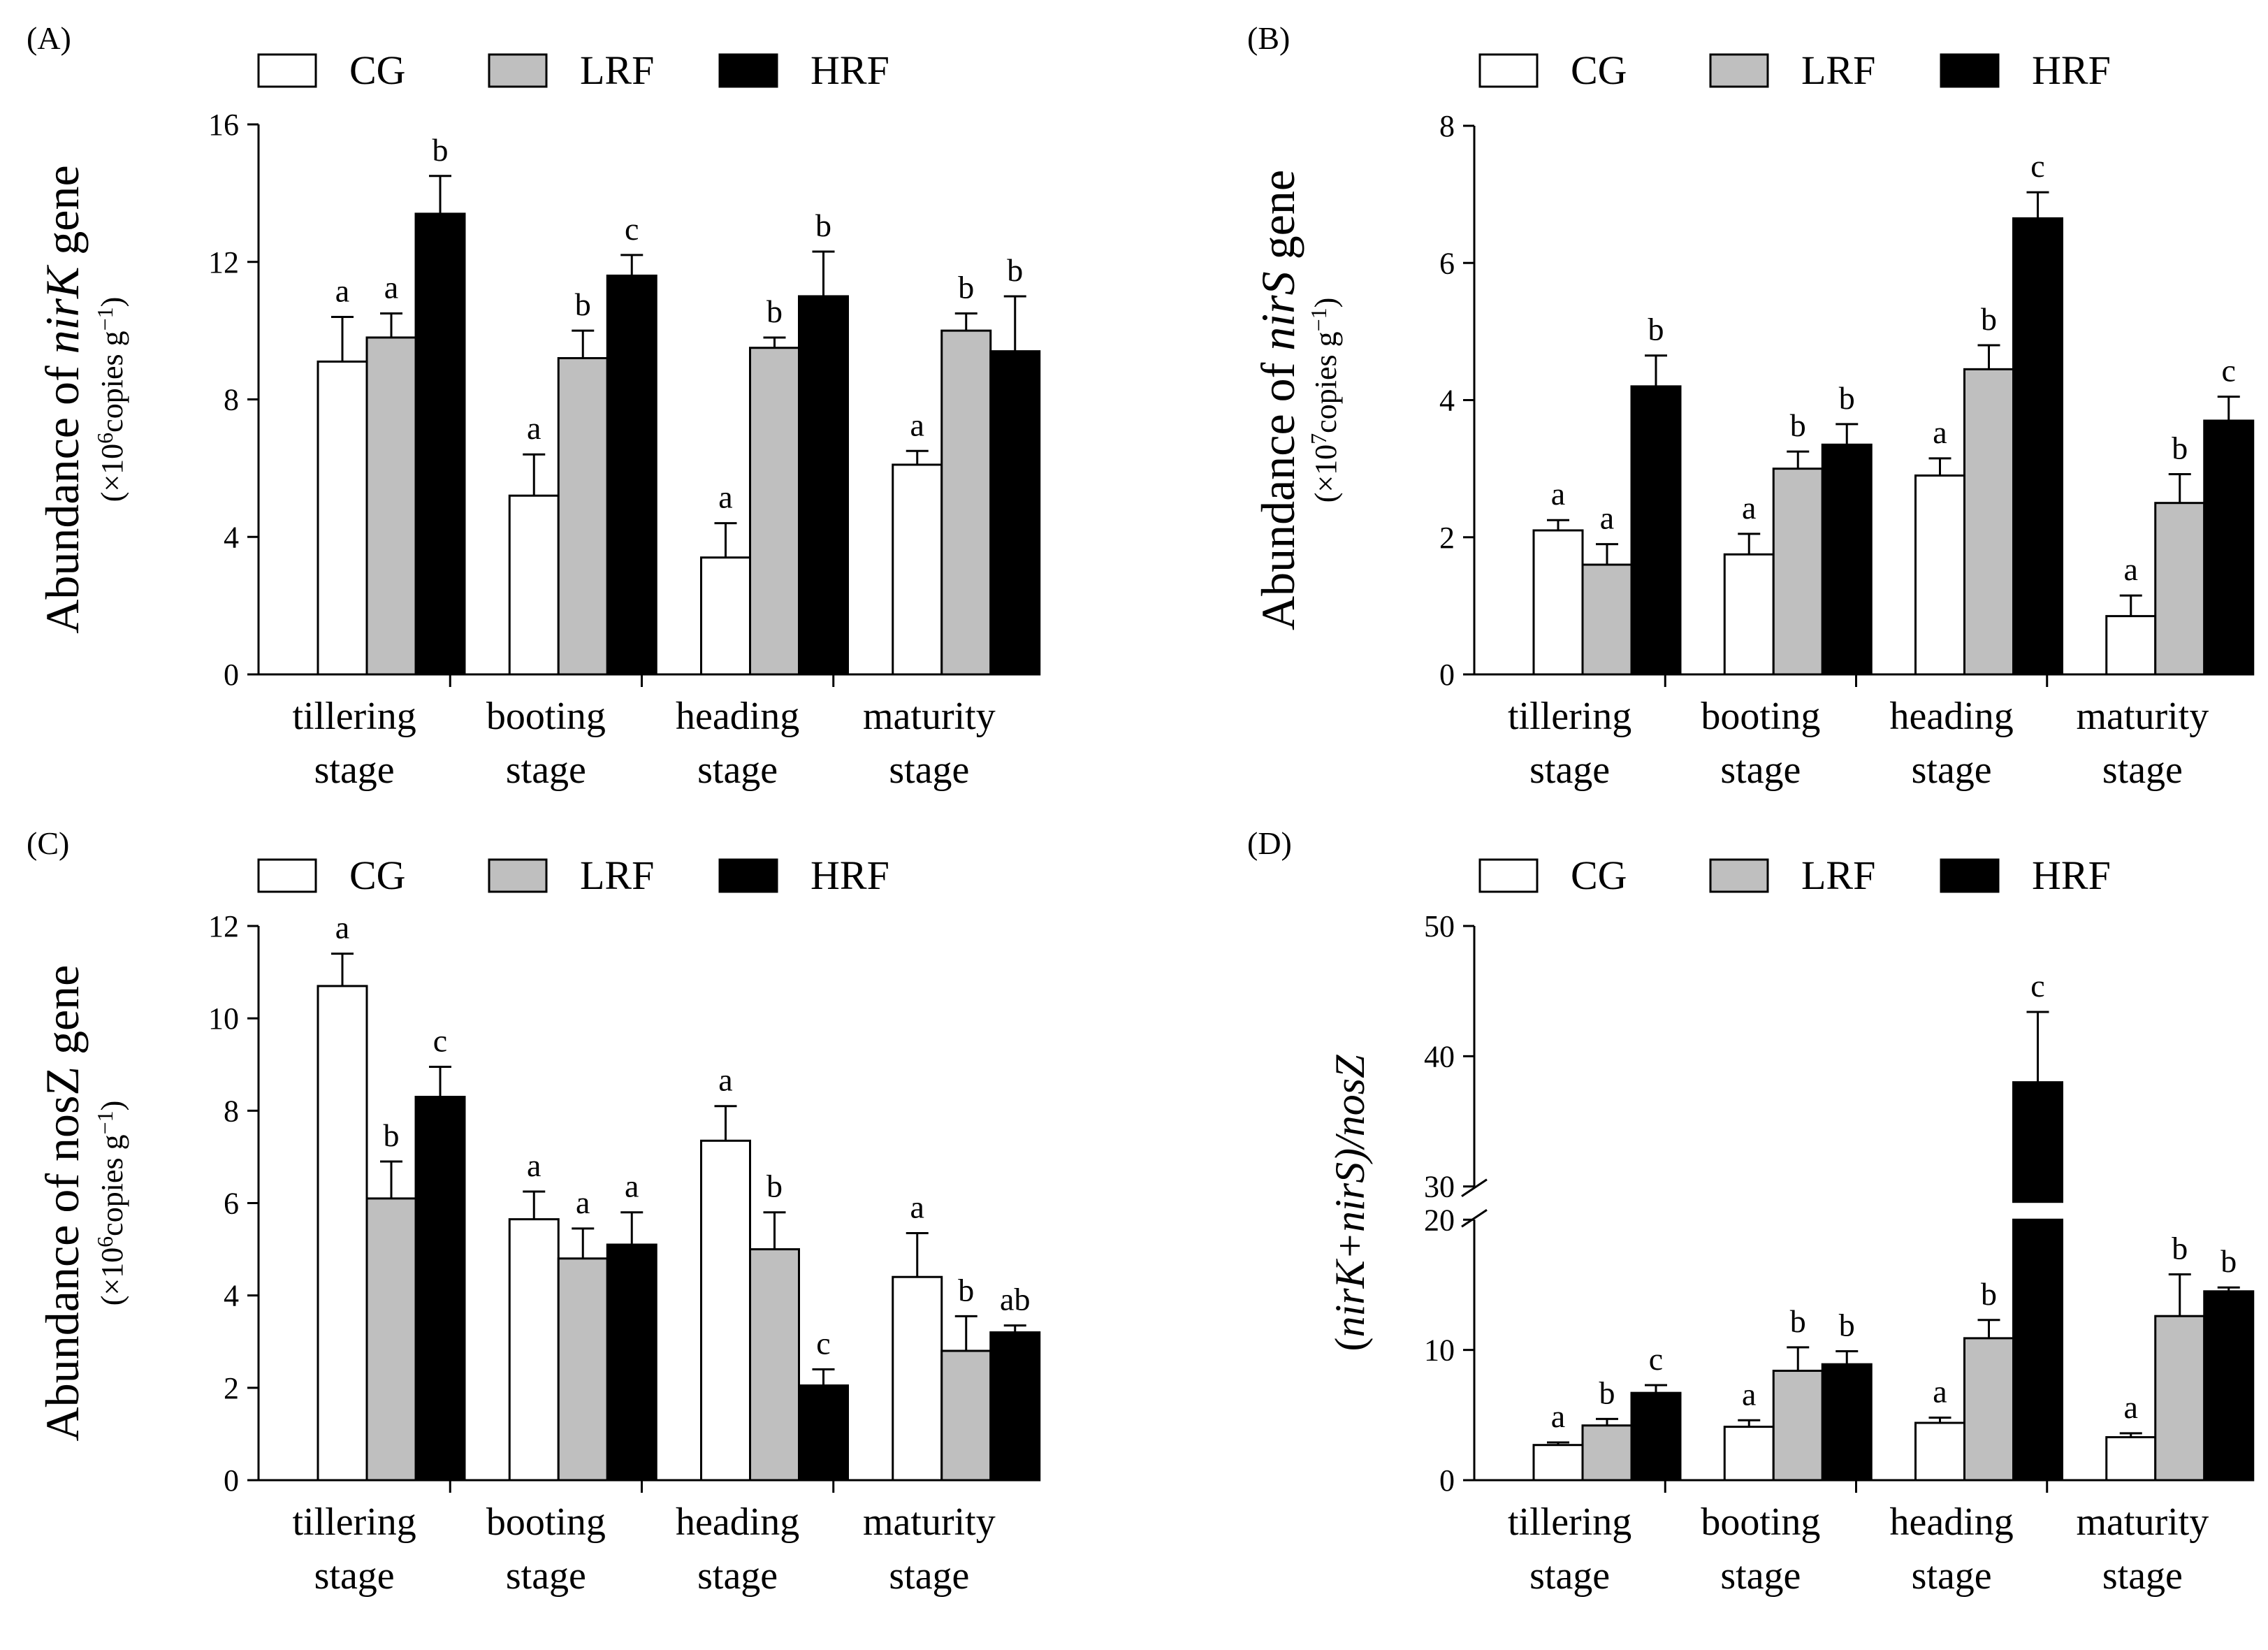  Describe the element at coordinates (1439, 1187) in the screenshot. I see `y-tick-label: 30` at that location.